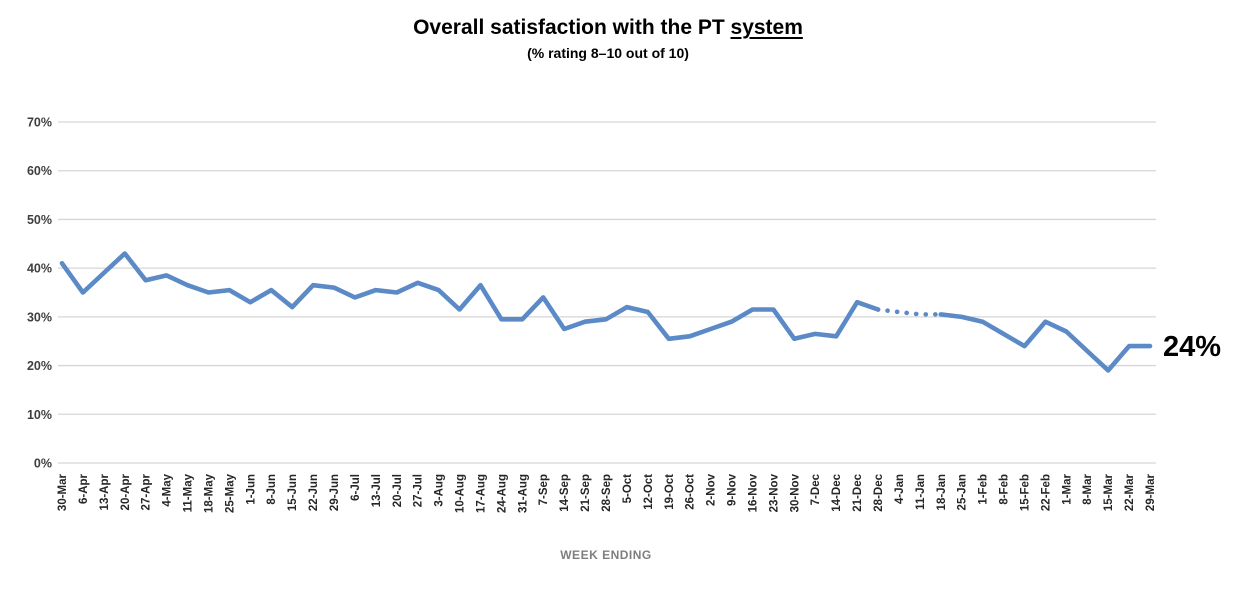 The height and width of the screenshot is (603, 1240). I want to click on x-tick-label: 30-Mar, so click(63, 492).